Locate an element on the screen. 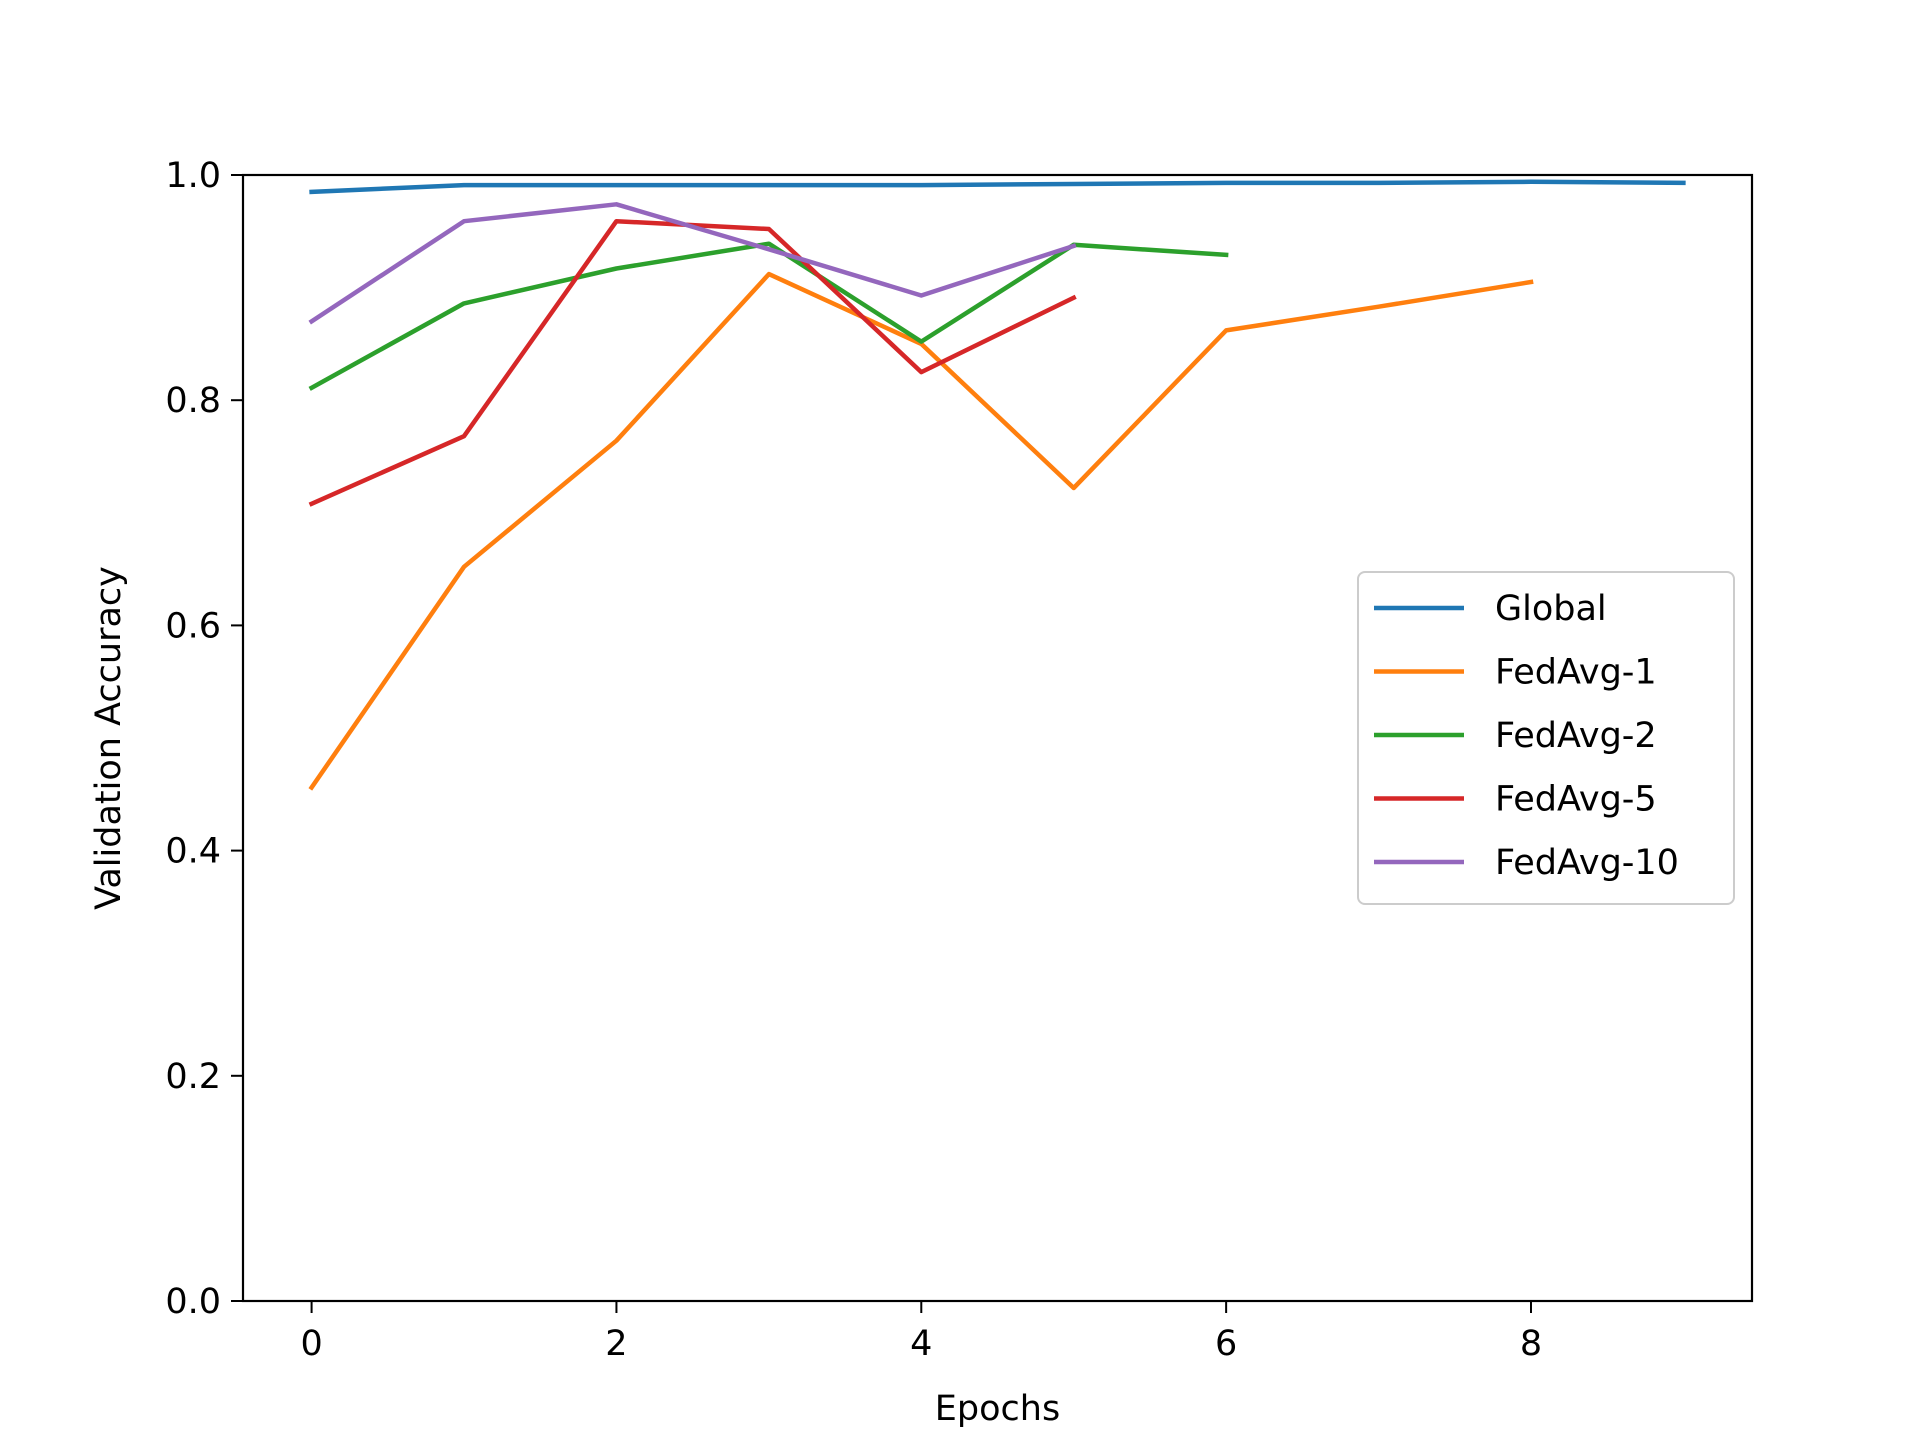 The height and width of the screenshot is (1440, 1920). legend-label: Global is located at coordinates (1551, 609).